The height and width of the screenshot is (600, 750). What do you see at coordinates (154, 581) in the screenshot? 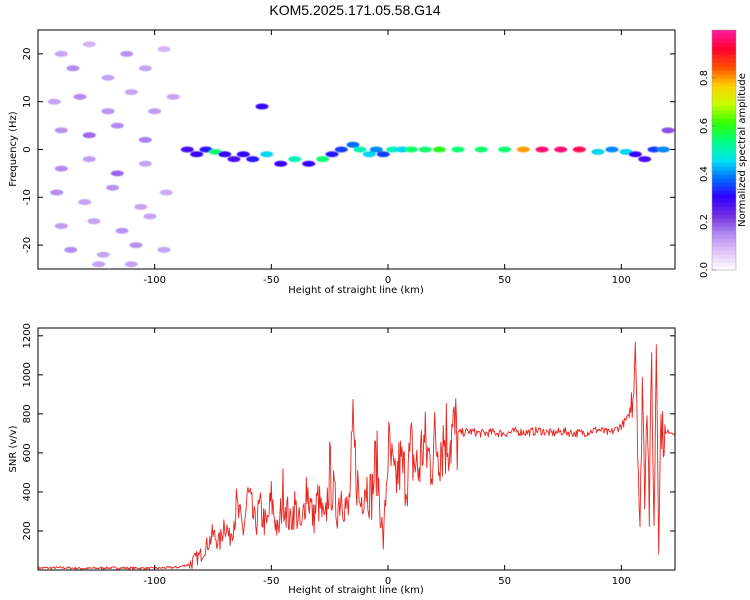
I see `snr-x-tick-label: -100` at bounding box center [154, 581].